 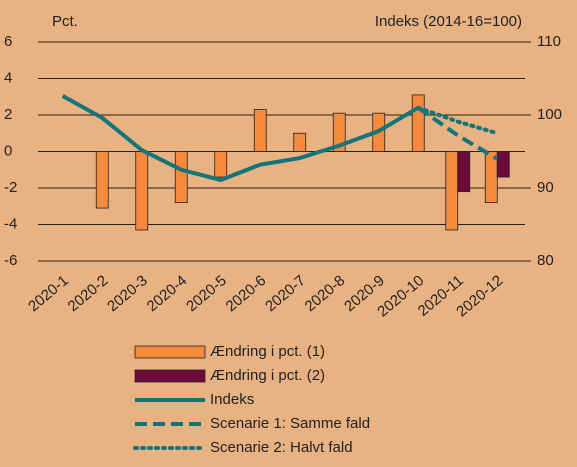 I want to click on legend-label: Ændring i pct. (1), so click(x=267, y=351).